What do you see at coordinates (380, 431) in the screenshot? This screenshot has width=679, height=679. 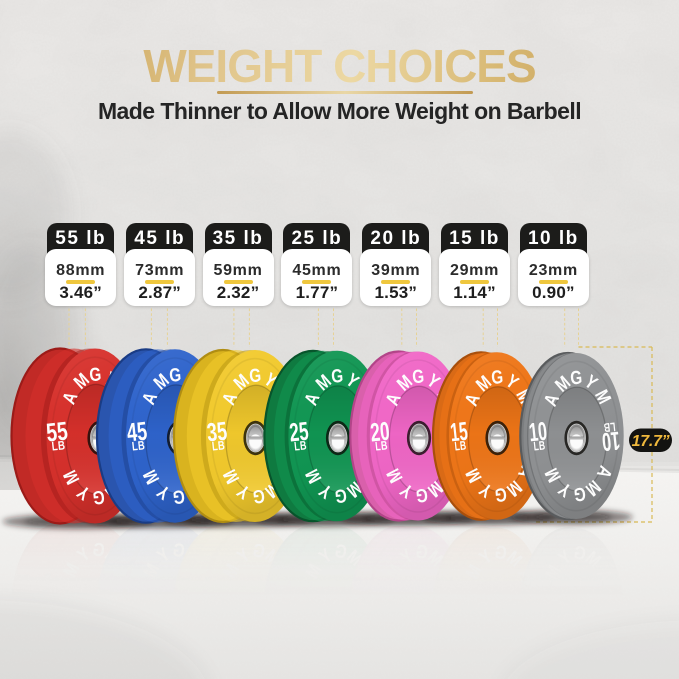 I see `svg-text: 20` at bounding box center [380, 431].